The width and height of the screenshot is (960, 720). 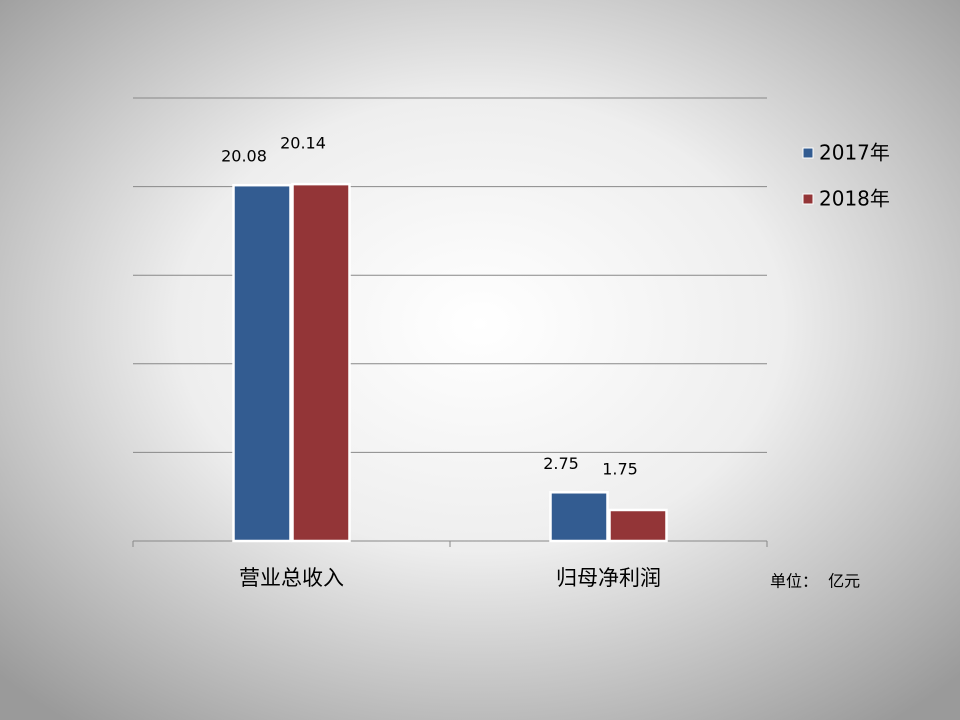 I want to click on x-tick-label: 归母净利润, so click(x=608, y=578).